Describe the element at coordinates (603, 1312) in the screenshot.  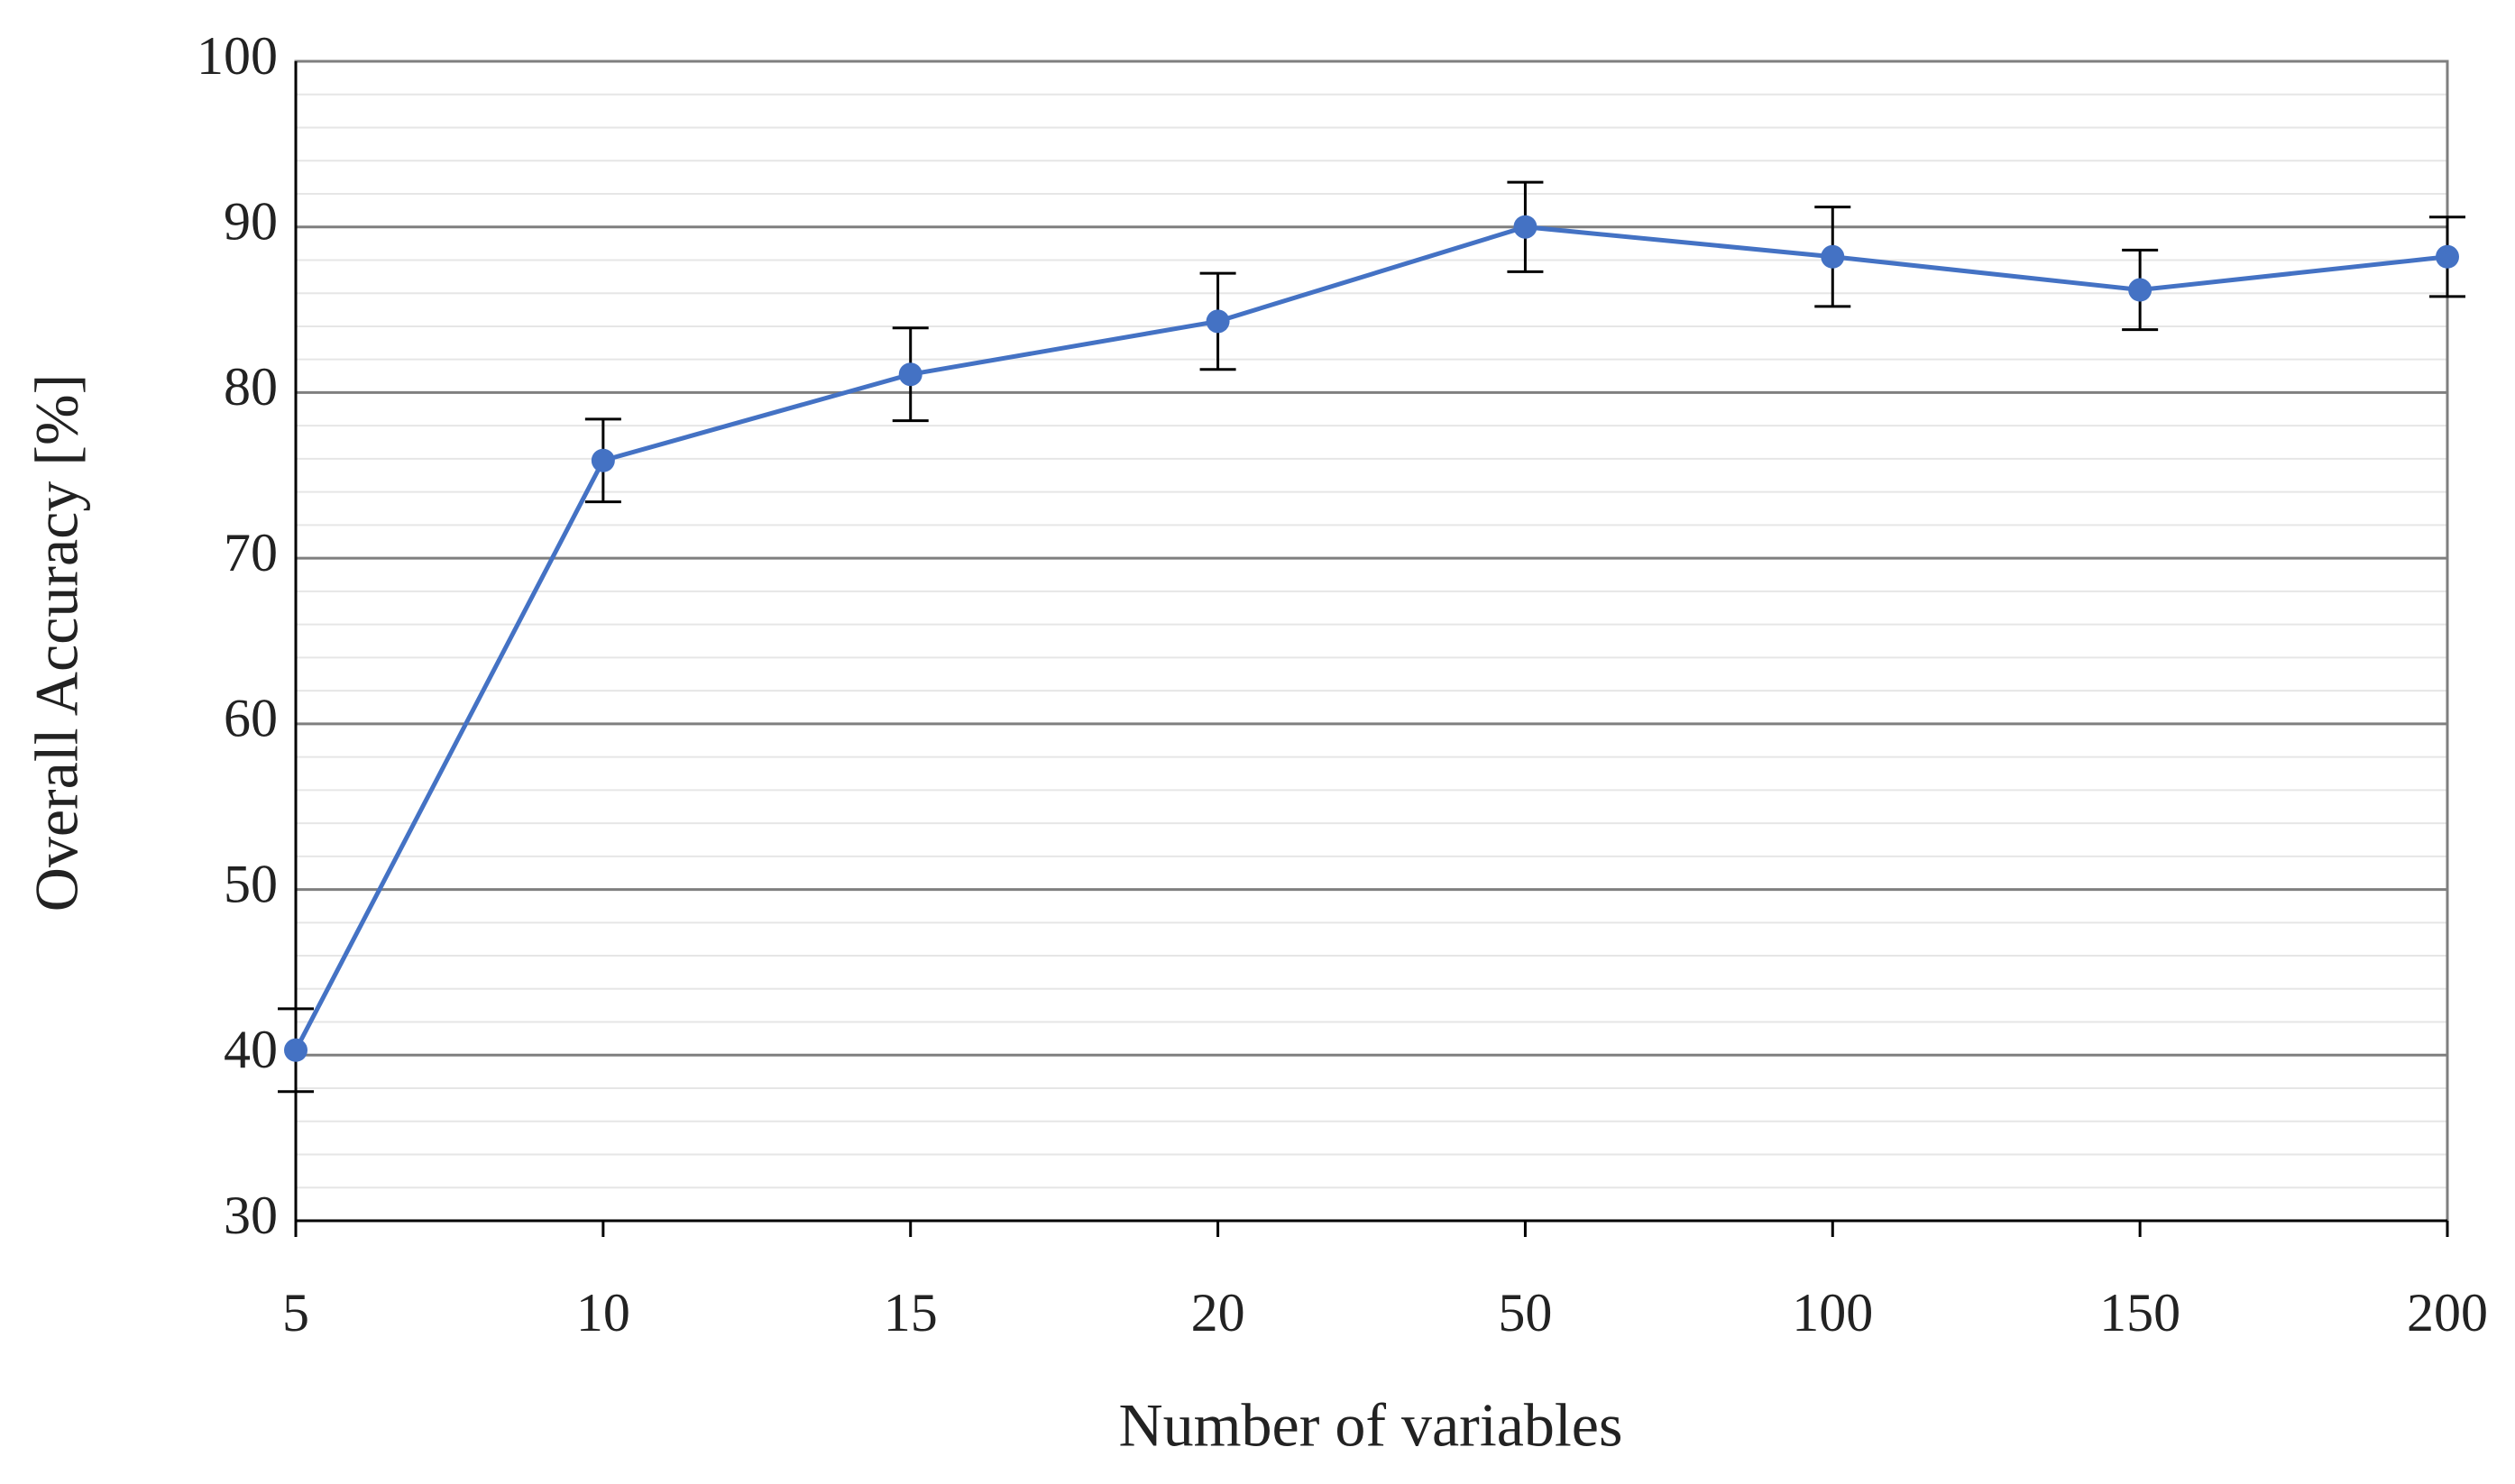
I see `x-tick-label: 10` at that location.